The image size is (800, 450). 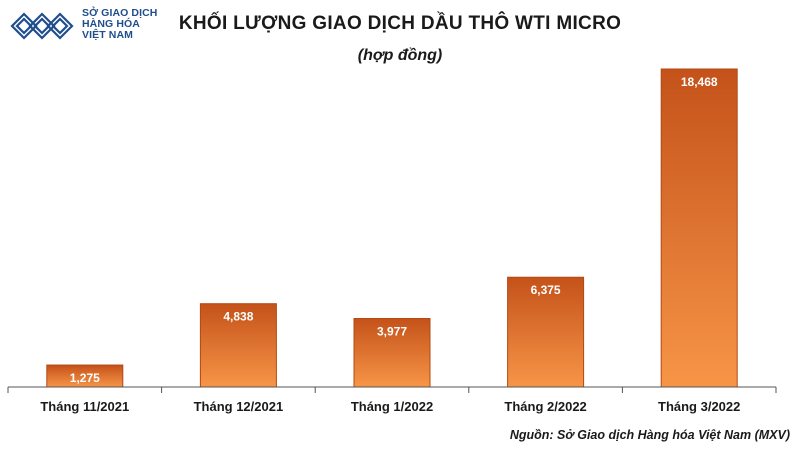 What do you see at coordinates (545, 406) in the screenshot?
I see `x-tick-label: Tháng 2/2022` at bounding box center [545, 406].